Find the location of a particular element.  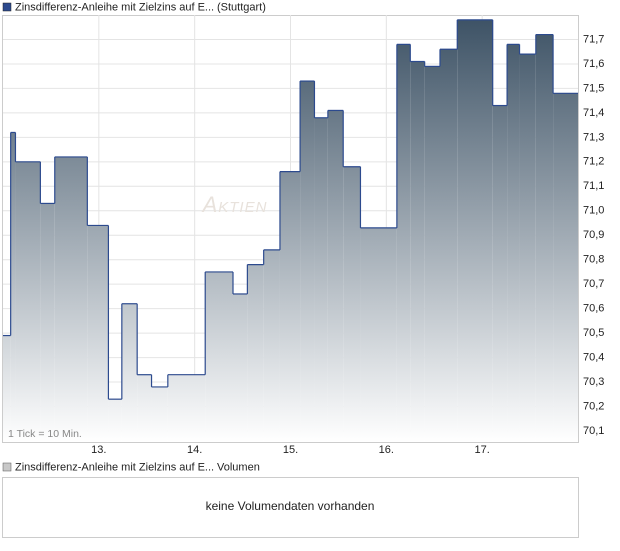

y-tick-label: 71,7 is located at coordinates (593, 39).